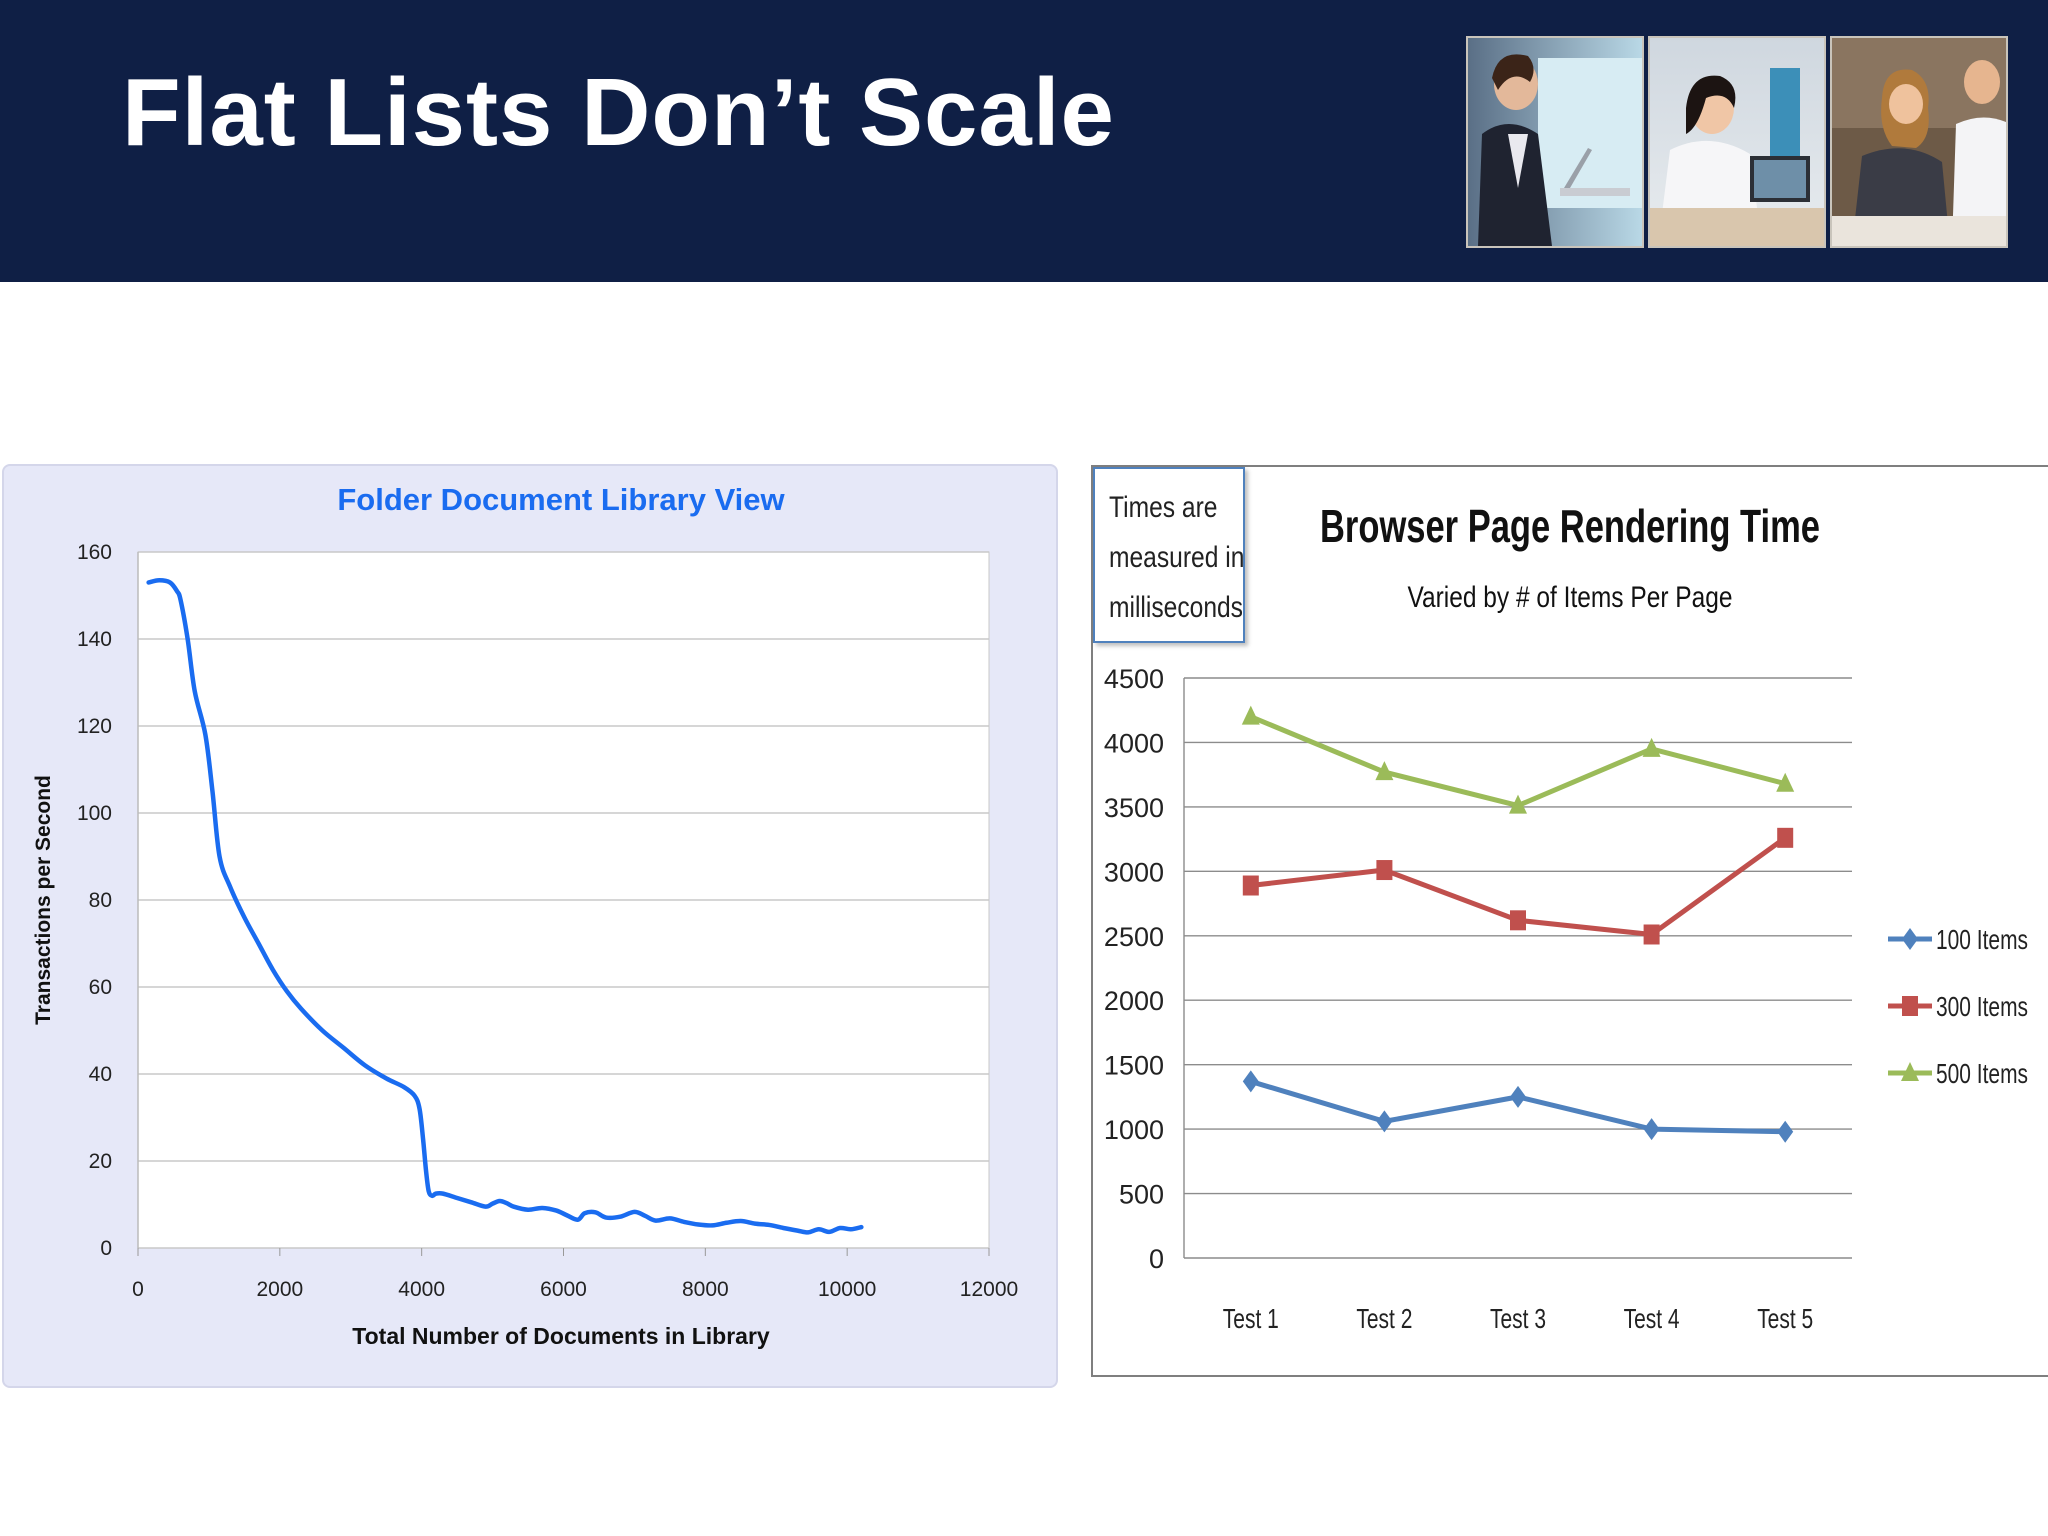  I want to click on right-x-tick-labels: Test 1 Test 2 Test 3 Test 4 Test 5, so click(1518, 1318).